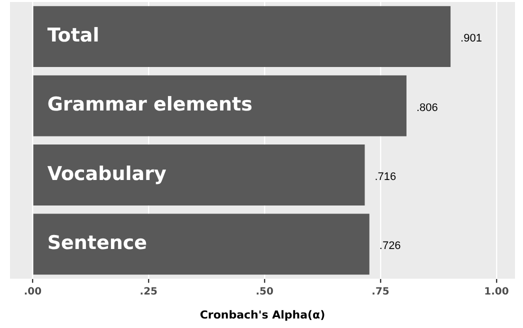  What do you see at coordinates (107, 173) in the screenshot?
I see `y-tick-label: Vocabulary` at bounding box center [107, 173].